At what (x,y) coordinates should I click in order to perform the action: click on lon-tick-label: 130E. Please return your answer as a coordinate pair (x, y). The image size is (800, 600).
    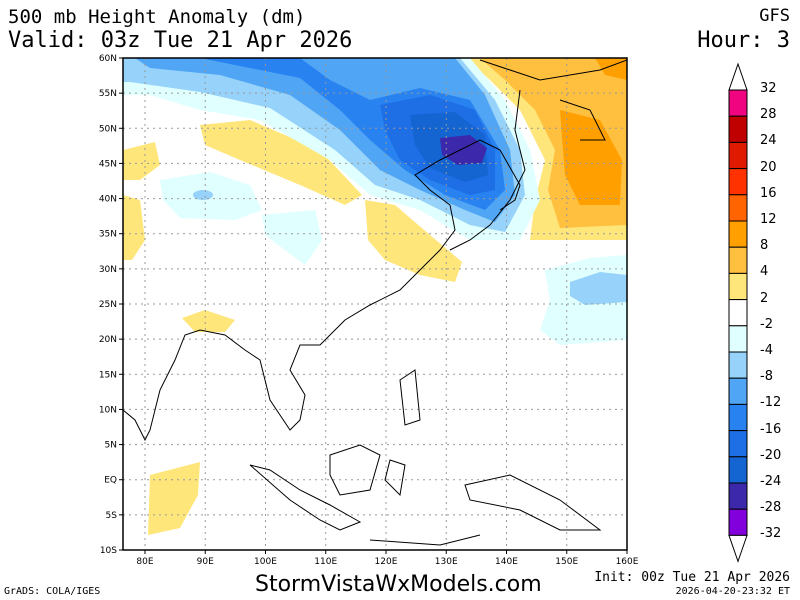
    Looking at the image, I should click on (446, 562).